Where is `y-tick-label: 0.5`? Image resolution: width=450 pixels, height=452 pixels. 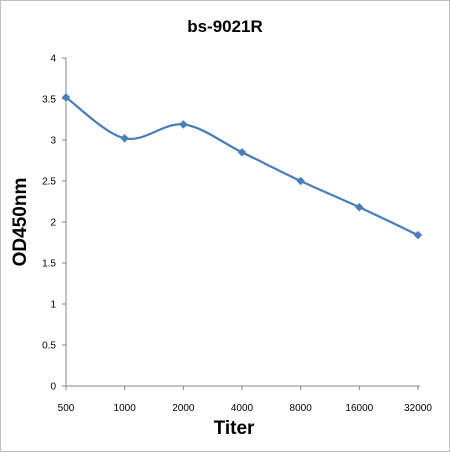
y-tick-label: 0.5 is located at coordinates (49, 346).